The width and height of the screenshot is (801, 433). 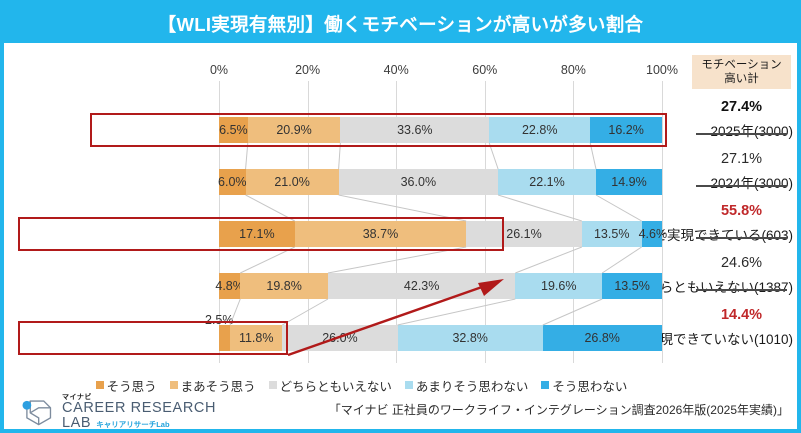 What do you see at coordinates (77, 397) in the screenshot?
I see `logo-kana: マイナビ` at bounding box center [77, 397].